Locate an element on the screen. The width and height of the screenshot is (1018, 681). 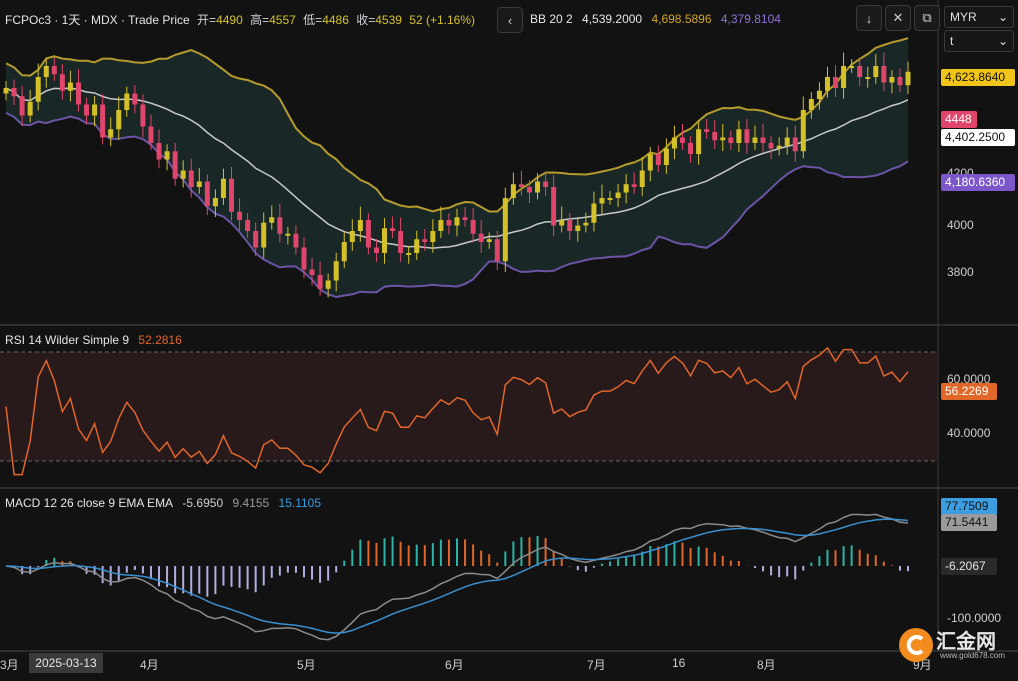
open-value: 4490 is located at coordinates (229, 20).